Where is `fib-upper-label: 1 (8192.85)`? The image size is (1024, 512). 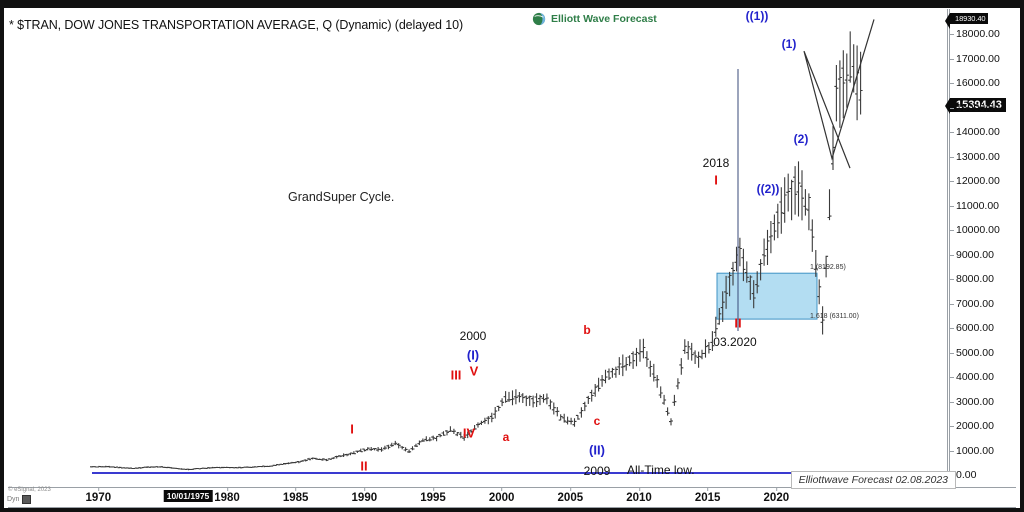
fib-upper-label: 1 (8192.85) is located at coordinates (828, 267).